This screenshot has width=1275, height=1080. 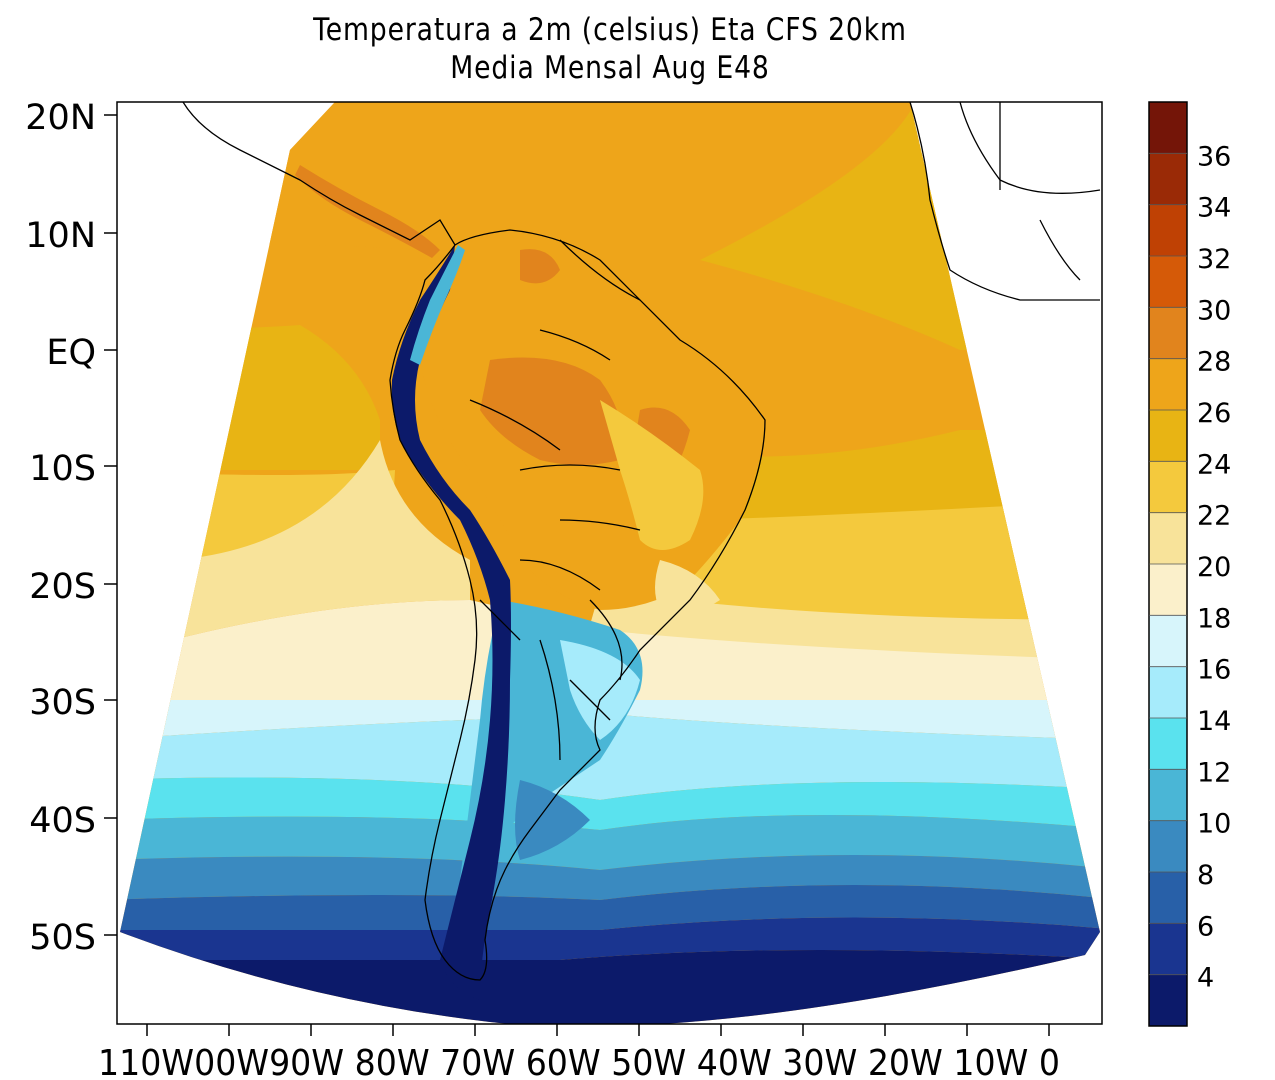 What do you see at coordinates (1214, 824) in the screenshot?
I see `colorbar-label: 10` at bounding box center [1214, 824].